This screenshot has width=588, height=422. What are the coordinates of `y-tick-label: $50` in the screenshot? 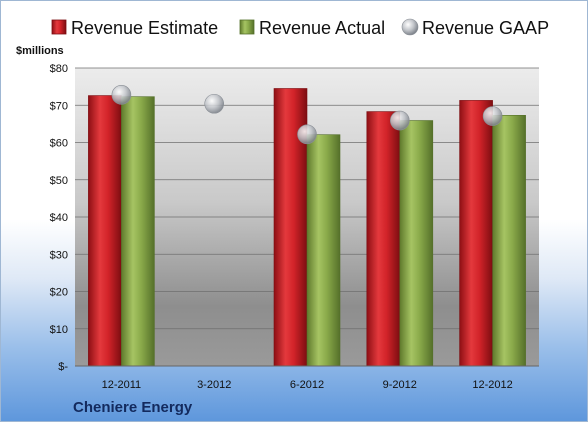 It's located at (59, 181).